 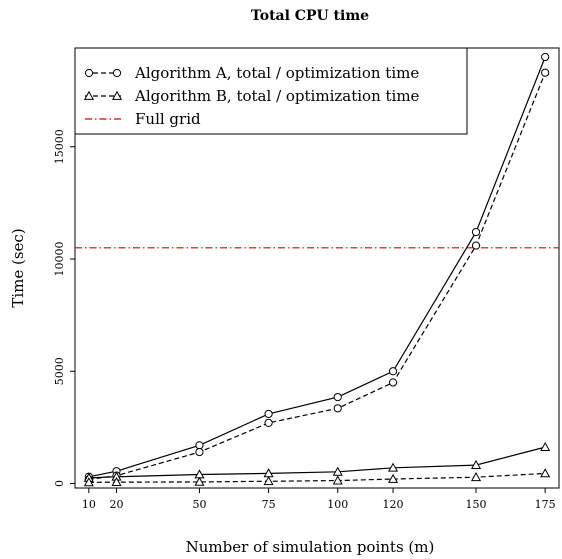 I want to click on x-tick-label: 175, so click(x=545, y=504).